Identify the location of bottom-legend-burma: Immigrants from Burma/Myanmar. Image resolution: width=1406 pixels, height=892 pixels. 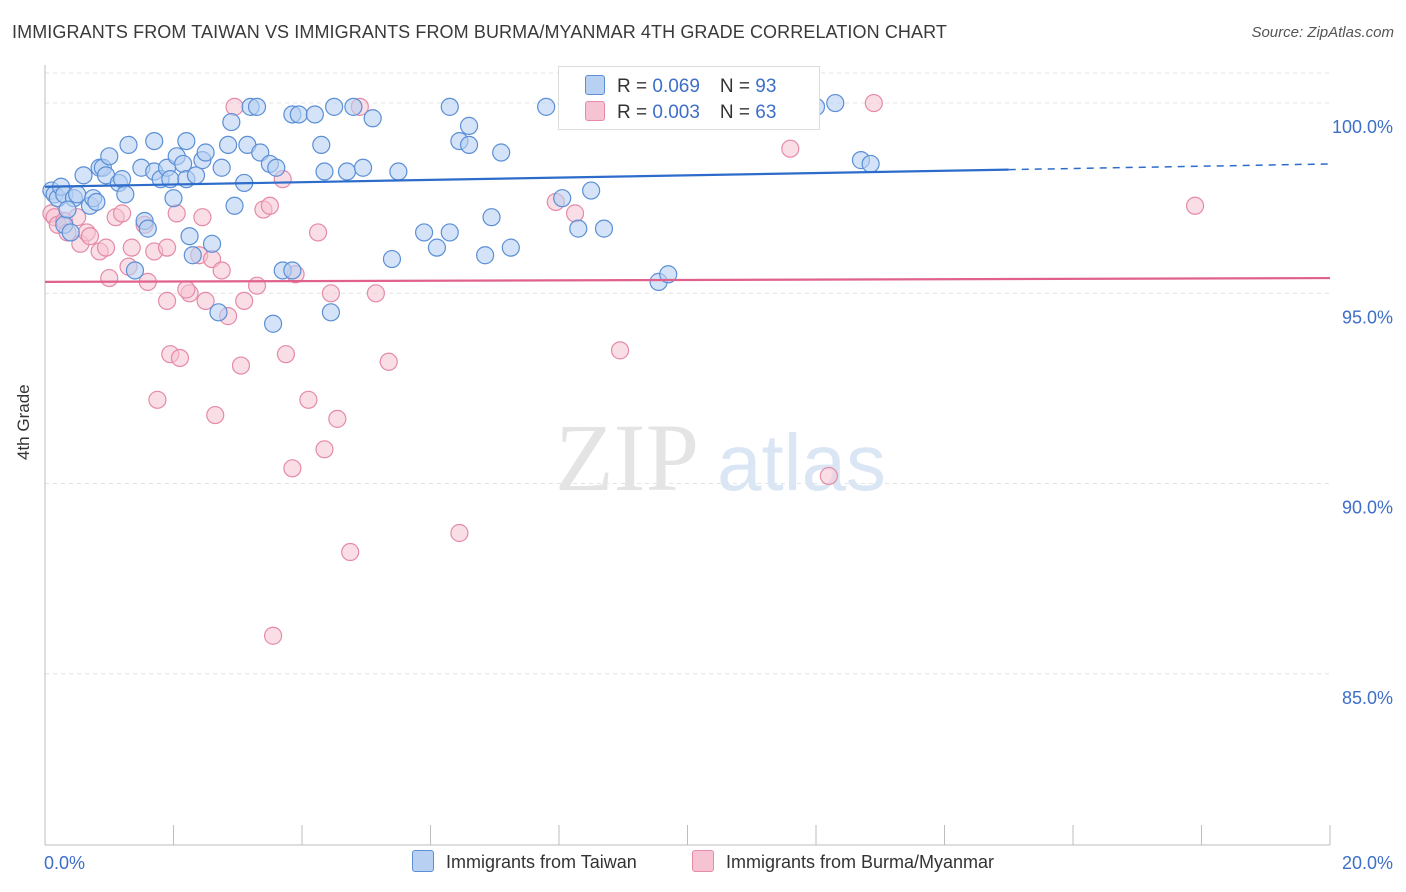
(843, 861).